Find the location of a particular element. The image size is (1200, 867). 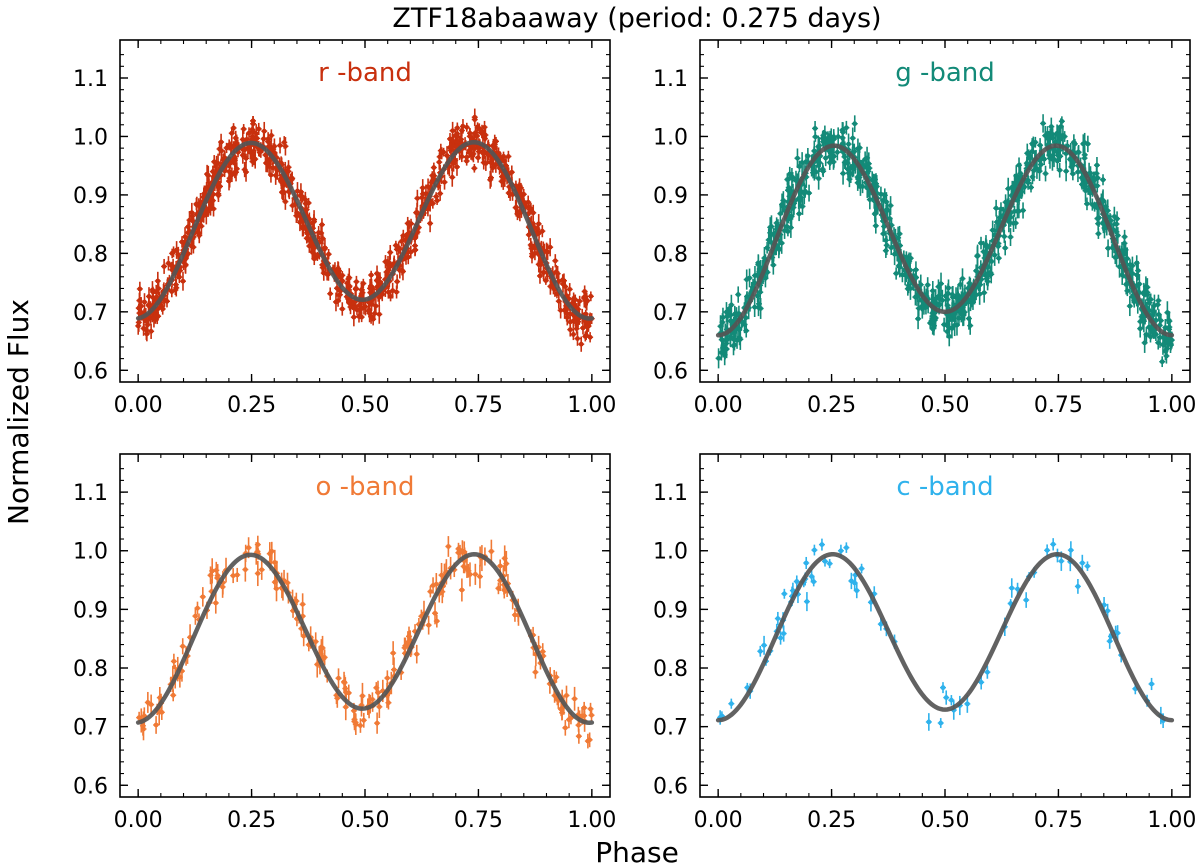

x-tick-label: 1.00 is located at coordinates (591, 405).